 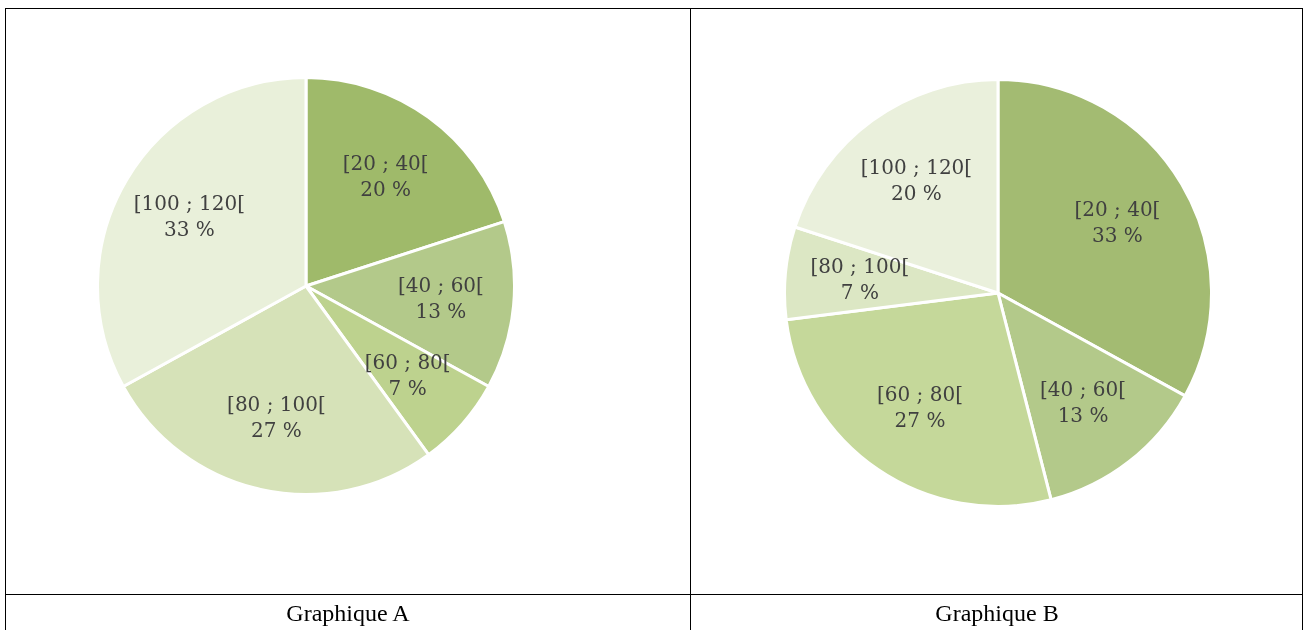 I want to click on text: Graphique B, so click(x=997, y=612).